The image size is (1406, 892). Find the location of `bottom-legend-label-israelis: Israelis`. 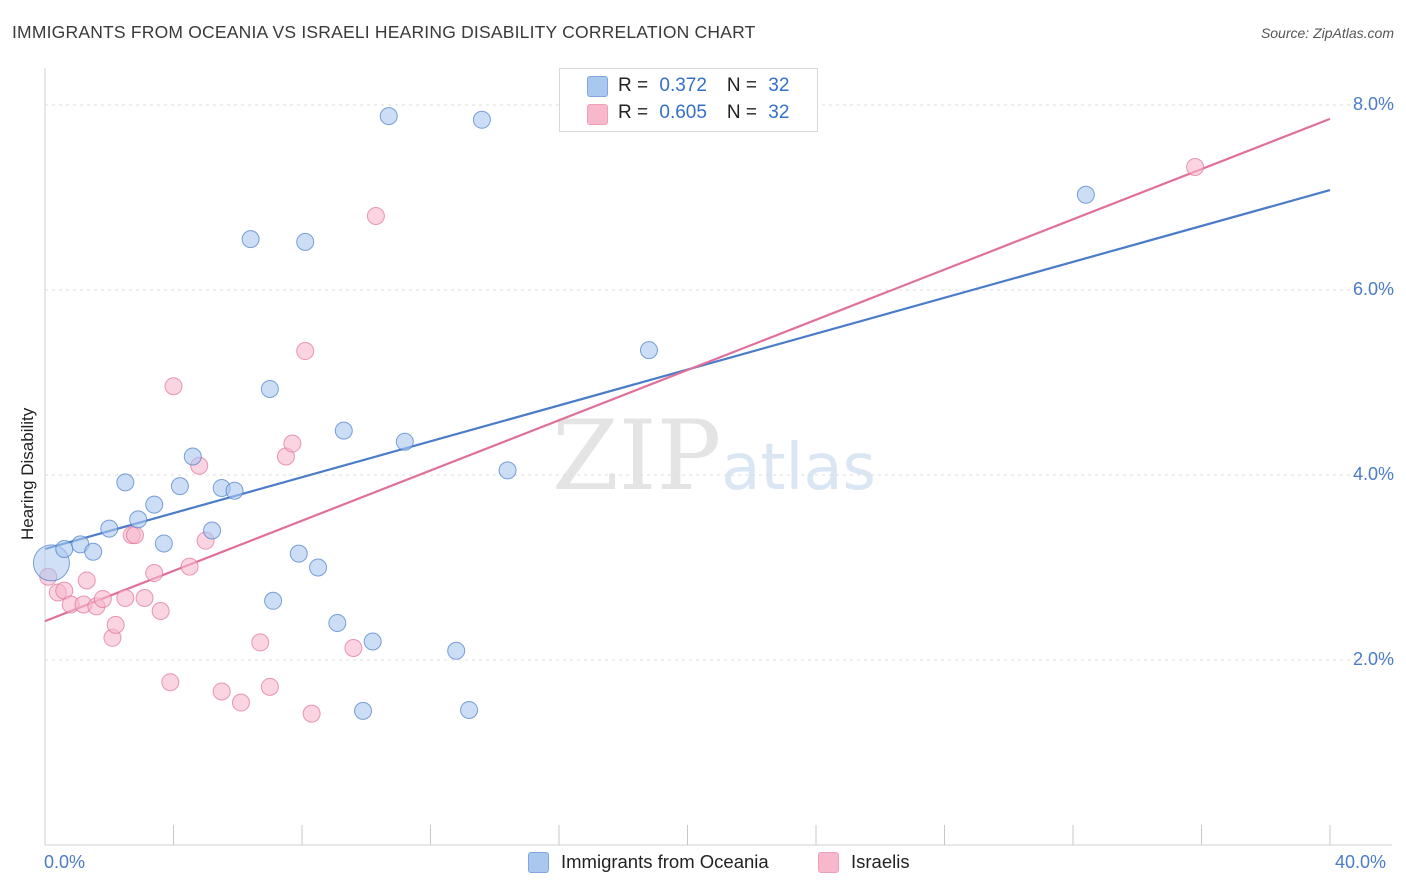

bottom-legend-label-israelis: Israelis is located at coordinates (880, 861).